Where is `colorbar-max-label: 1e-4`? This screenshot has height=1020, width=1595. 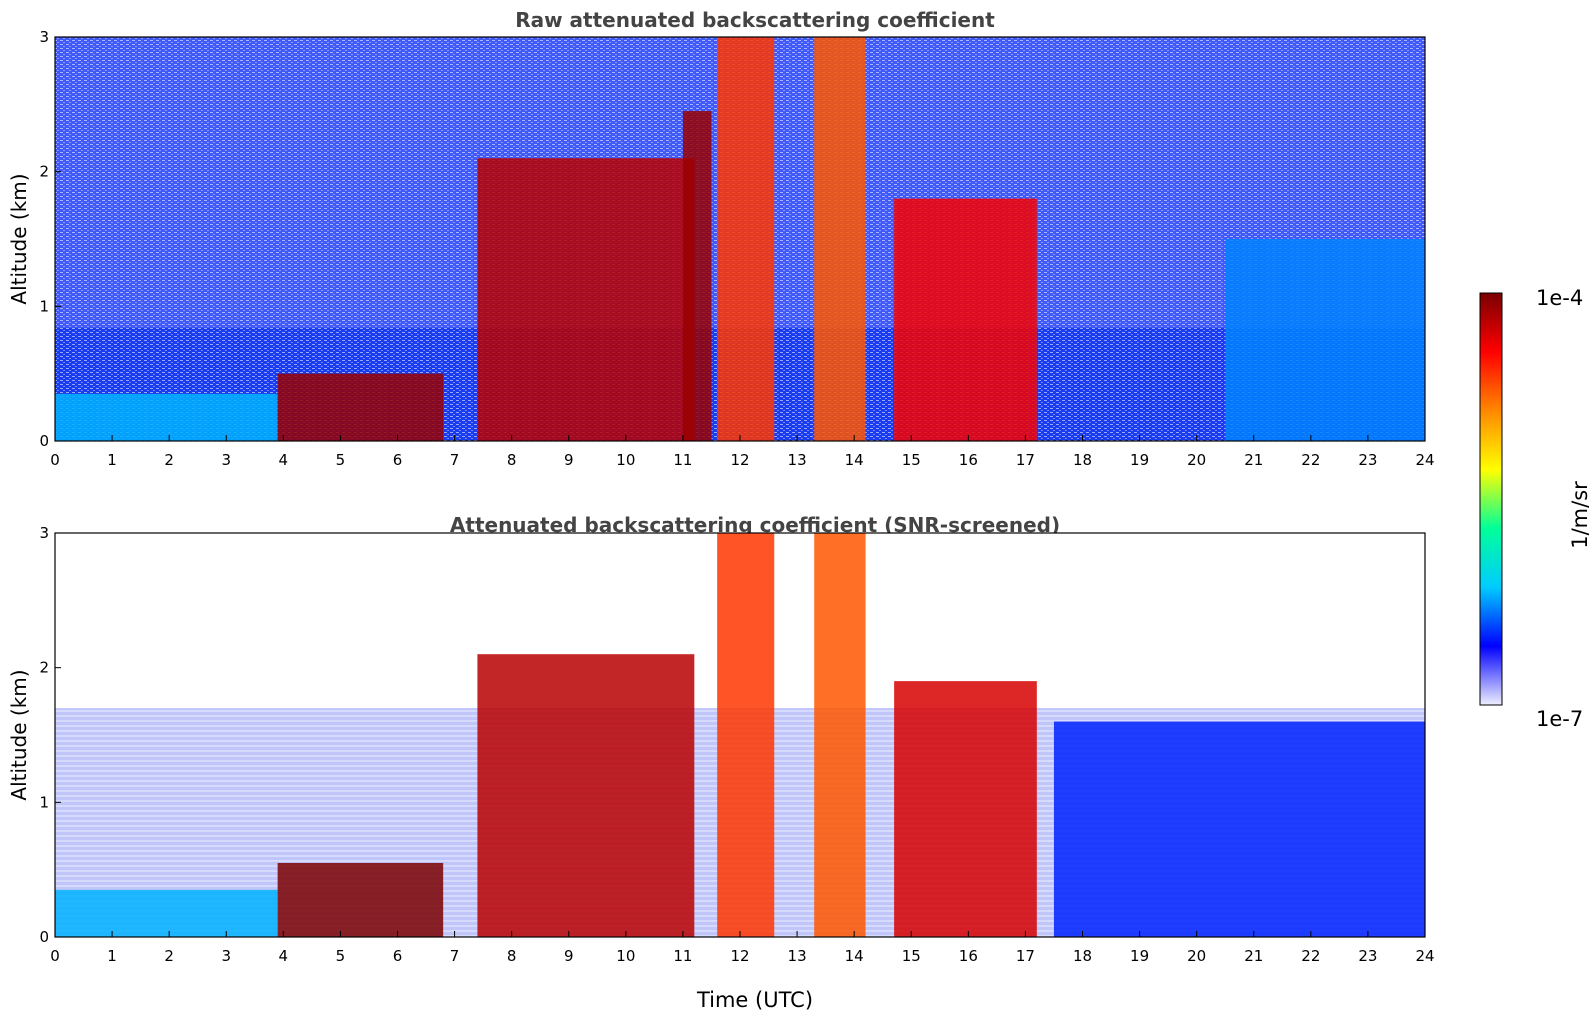
colorbar-max-label: 1e-4 is located at coordinates (1560, 298).